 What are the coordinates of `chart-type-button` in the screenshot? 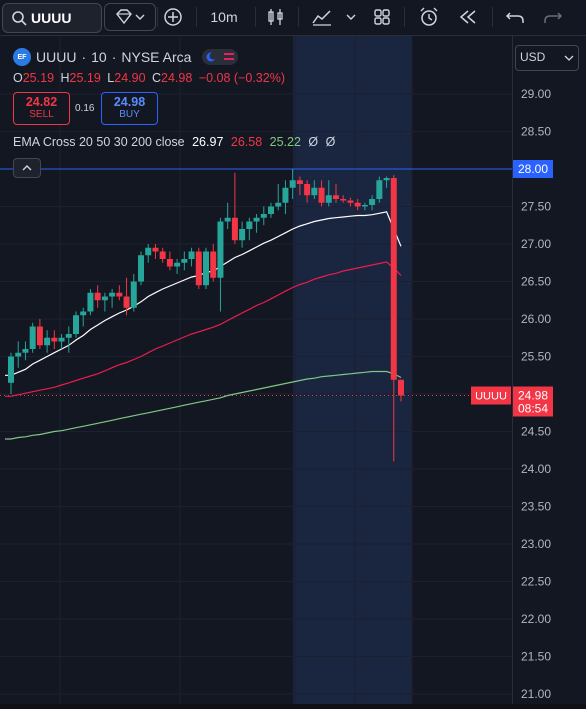 It's located at (276, 17).